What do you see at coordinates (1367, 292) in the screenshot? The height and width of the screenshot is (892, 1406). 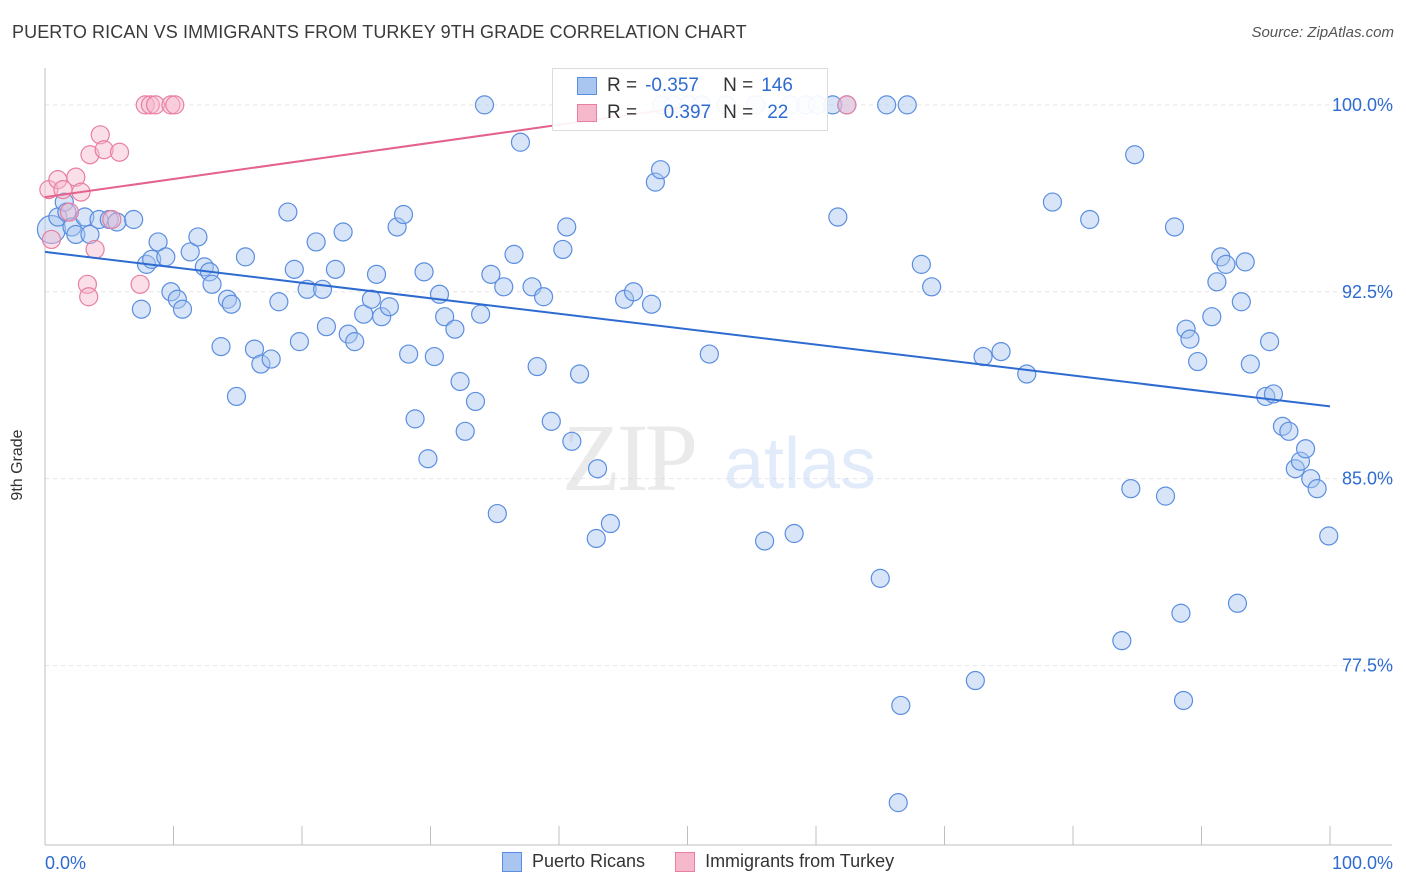 I see `y-tick-label: 92.5%` at bounding box center [1367, 292].